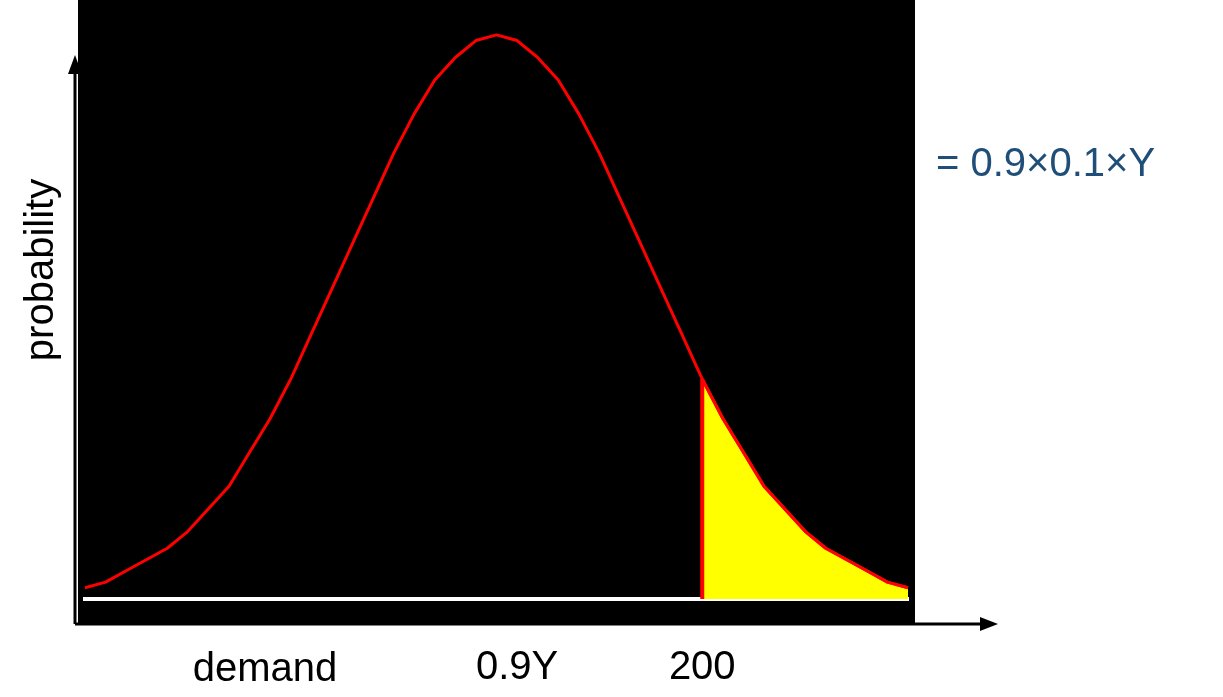 This screenshot has width=1223, height=697. Describe the element at coordinates (39, 270) in the screenshot. I see `y-axis-title: probability` at that location.